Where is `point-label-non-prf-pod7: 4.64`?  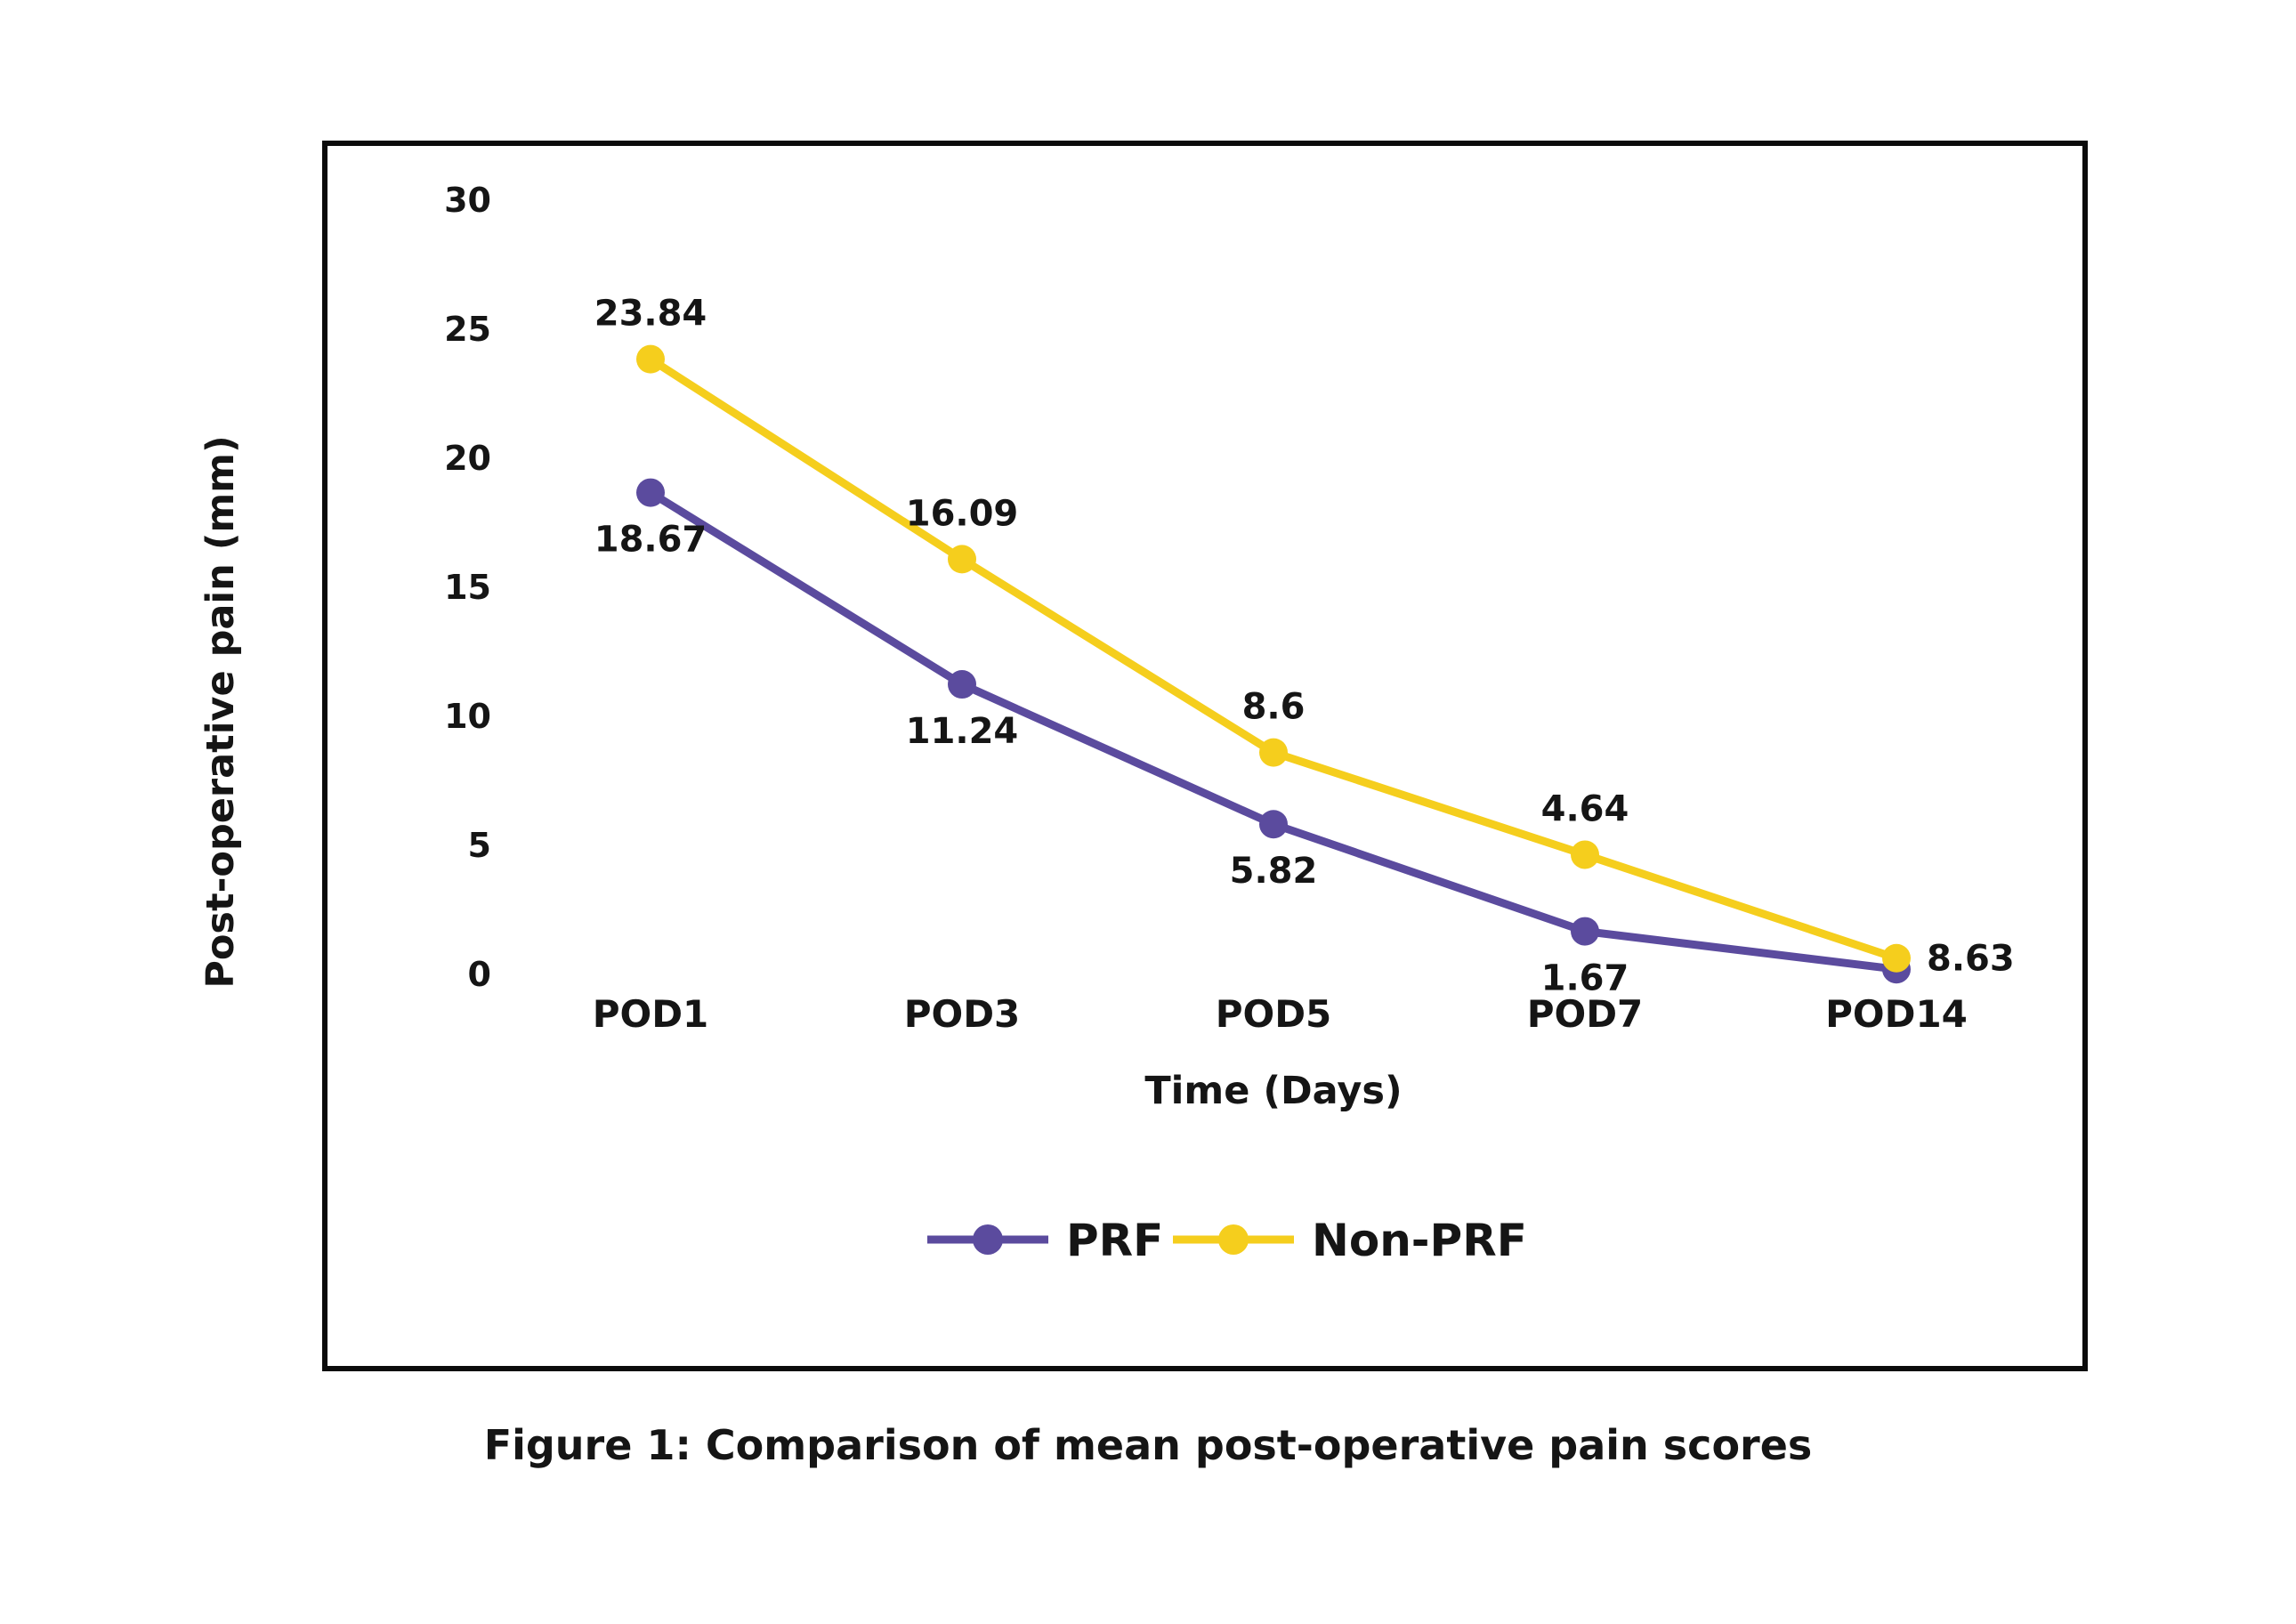 point-label-non-prf-pod7: 4.64 is located at coordinates (1585, 808).